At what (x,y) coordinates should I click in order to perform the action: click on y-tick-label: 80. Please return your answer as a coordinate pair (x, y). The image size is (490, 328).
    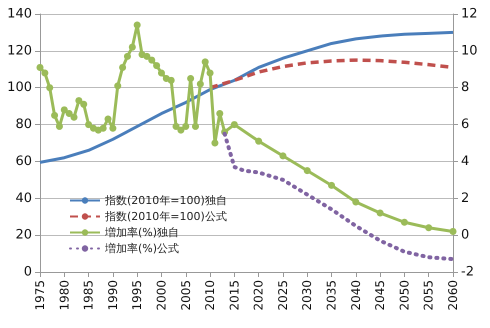
    Looking at the image, I should click on (23, 124).